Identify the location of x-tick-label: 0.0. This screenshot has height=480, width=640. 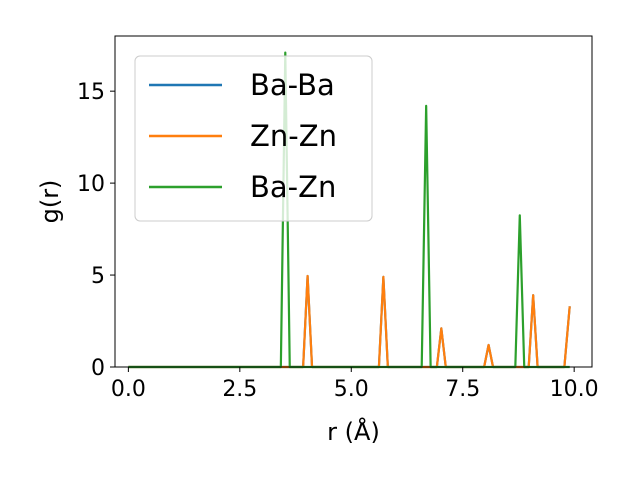
(128, 389).